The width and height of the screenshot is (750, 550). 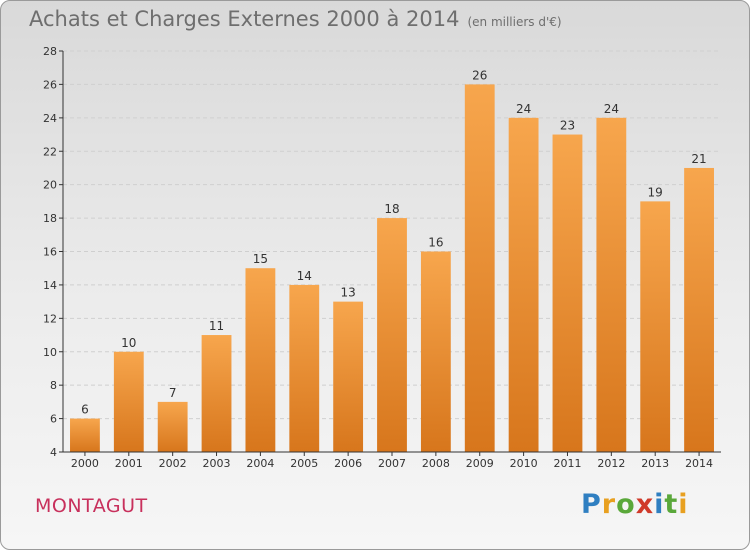 What do you see at coordinates (50, 252) in the screenshot?
I see `y-tick-label: 16` at bounding box center [50, 252].